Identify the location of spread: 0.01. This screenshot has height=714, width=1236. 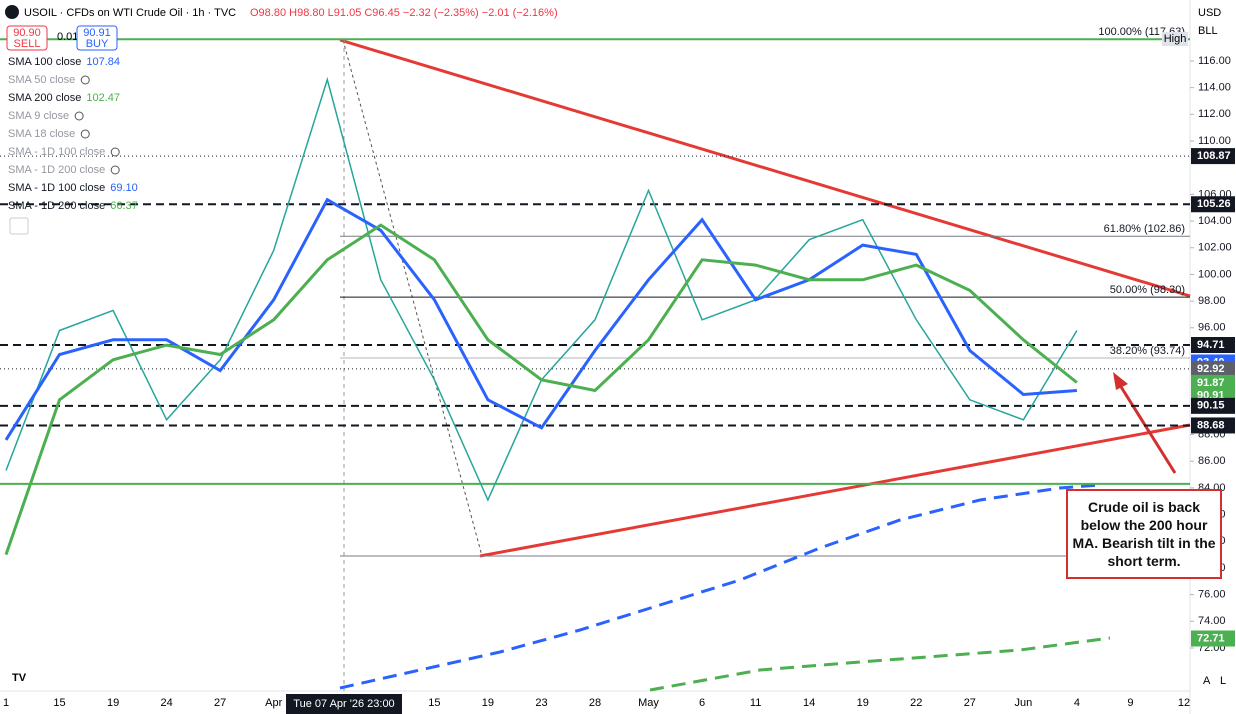
(67, 37).